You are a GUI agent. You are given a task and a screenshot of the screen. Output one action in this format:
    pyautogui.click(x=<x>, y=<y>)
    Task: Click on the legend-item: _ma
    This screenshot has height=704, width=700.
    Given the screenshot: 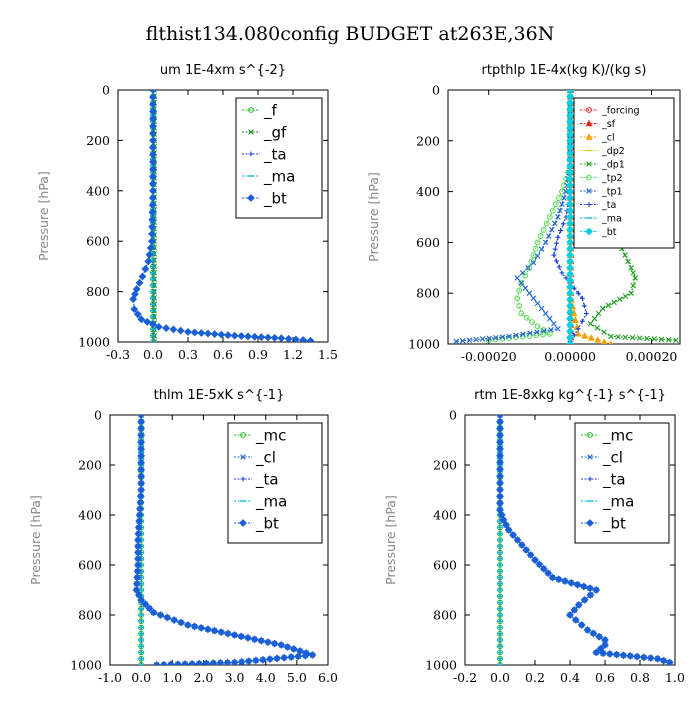 What is the action you would take?
    pyautogui.click(x=260, y=501)
    